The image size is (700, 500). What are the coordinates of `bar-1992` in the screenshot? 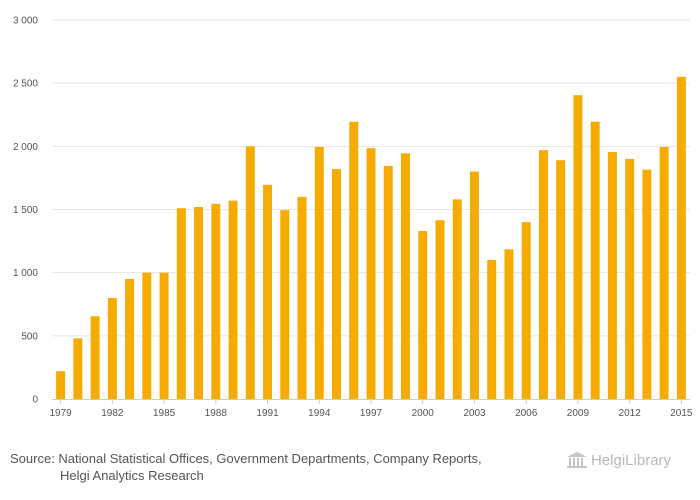 It's located at (285, 304).